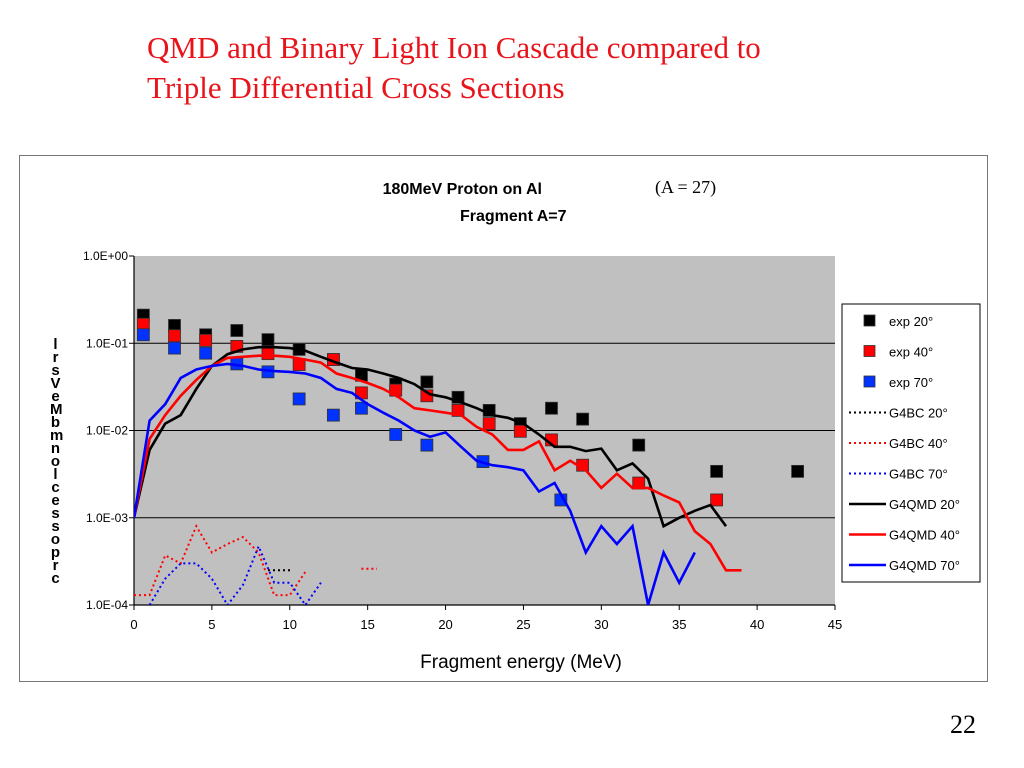 The width and height of the screenshot is (1024, 768). What do you see at coordinates (918, 413) in the screenshot?
I see `legend-label-g4bc-20: G4BC 20°` at bounding box center [918, 413].